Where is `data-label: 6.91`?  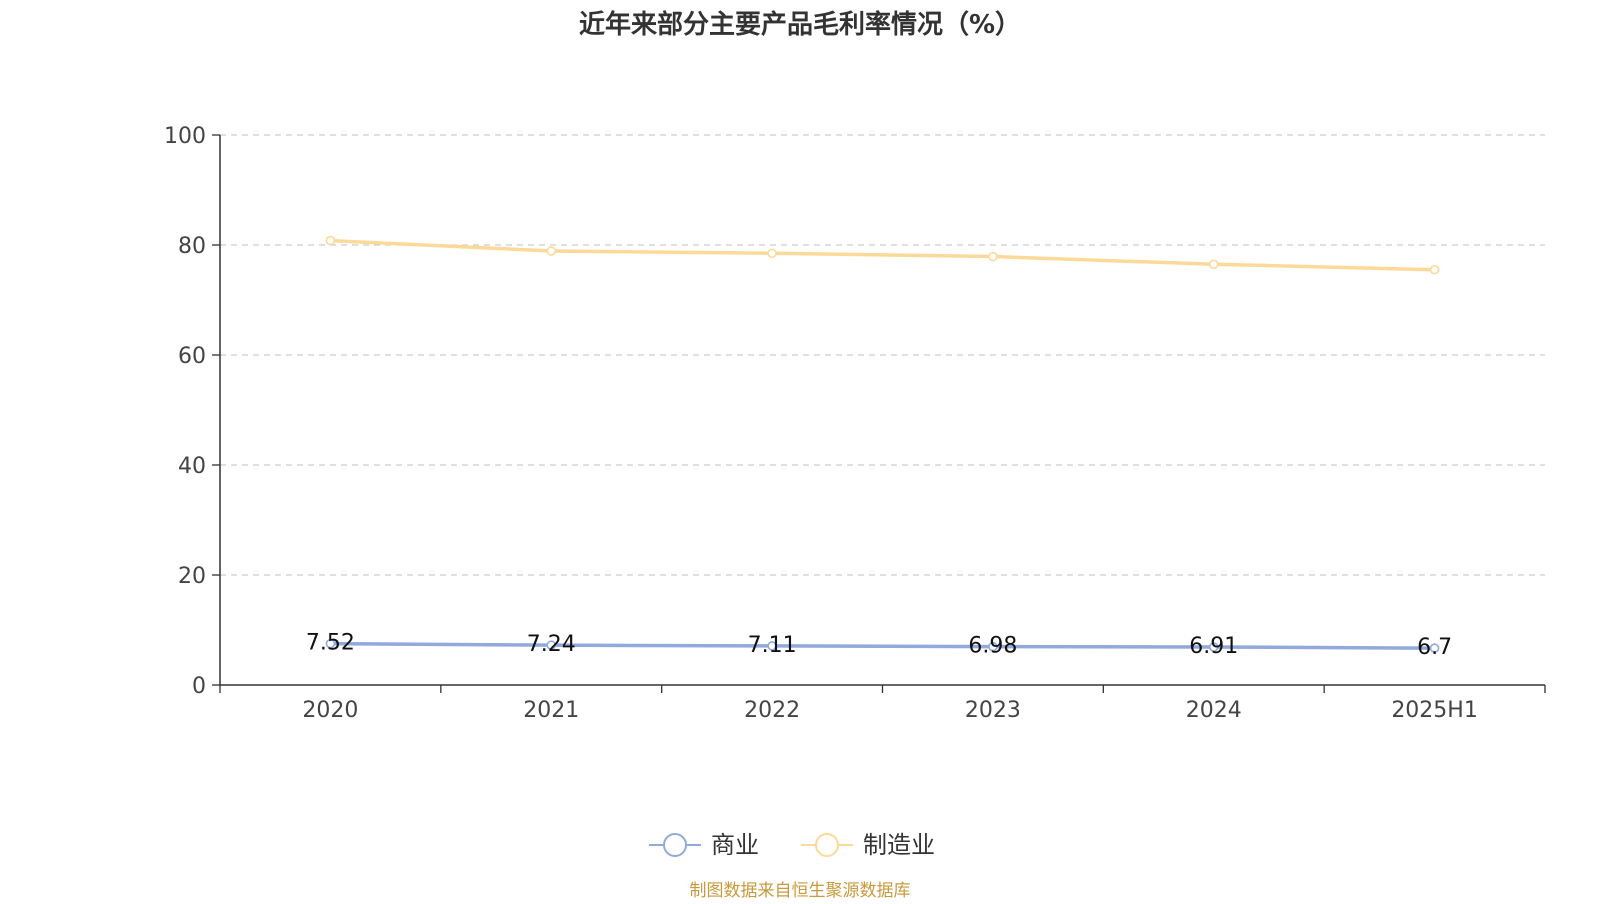 data-label: 6.91 is located at coordinates (1213, 646).